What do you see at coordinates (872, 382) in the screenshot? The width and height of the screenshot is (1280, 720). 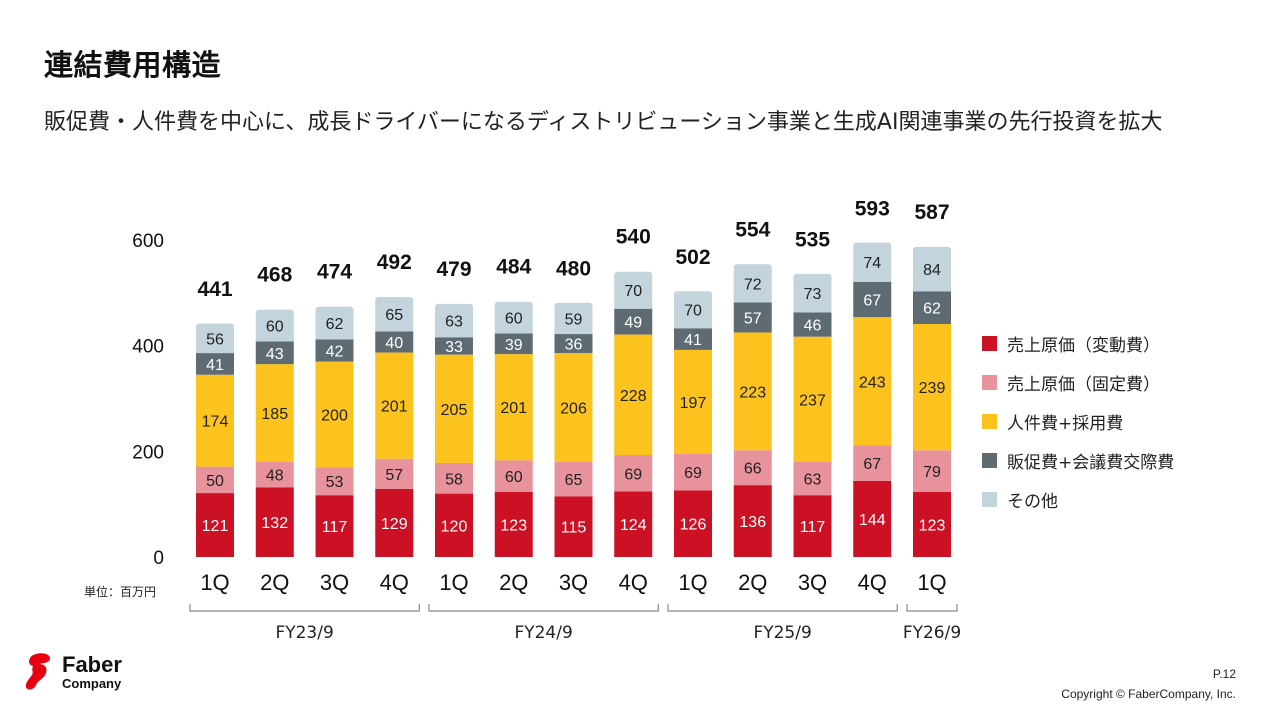 I see `bar-segment-label: 243` at bounding box center [872, 382].